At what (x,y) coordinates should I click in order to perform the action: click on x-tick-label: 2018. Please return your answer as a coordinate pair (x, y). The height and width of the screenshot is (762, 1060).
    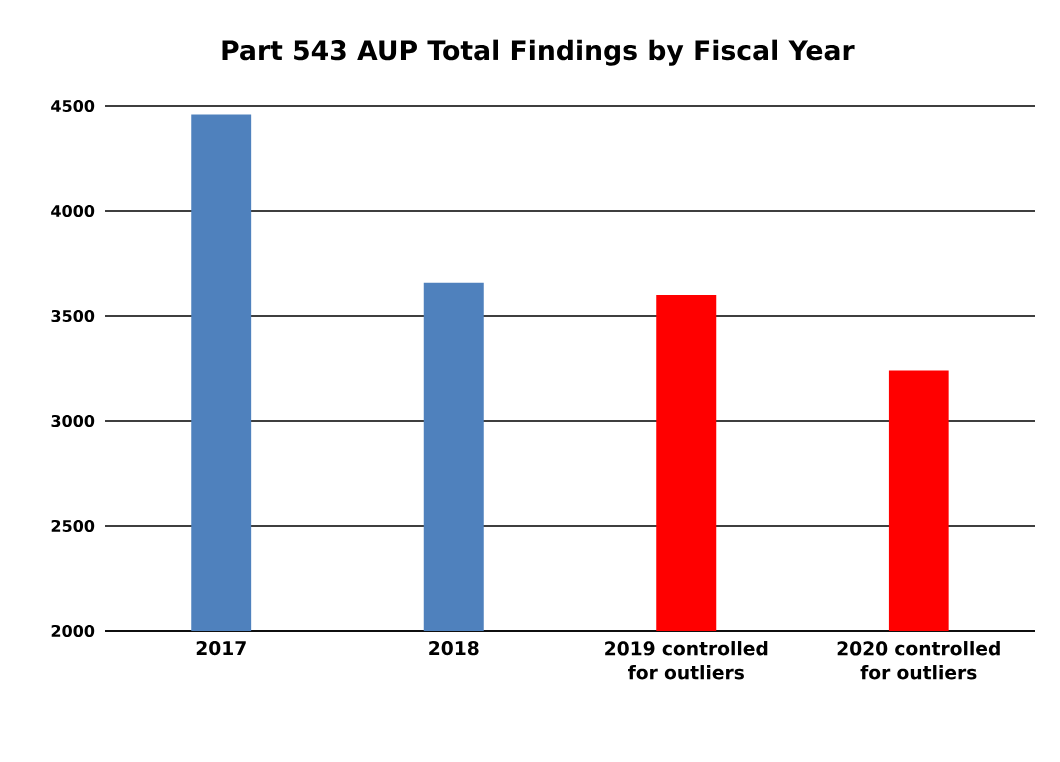
    Looking at the image, I should click on (454, 648).